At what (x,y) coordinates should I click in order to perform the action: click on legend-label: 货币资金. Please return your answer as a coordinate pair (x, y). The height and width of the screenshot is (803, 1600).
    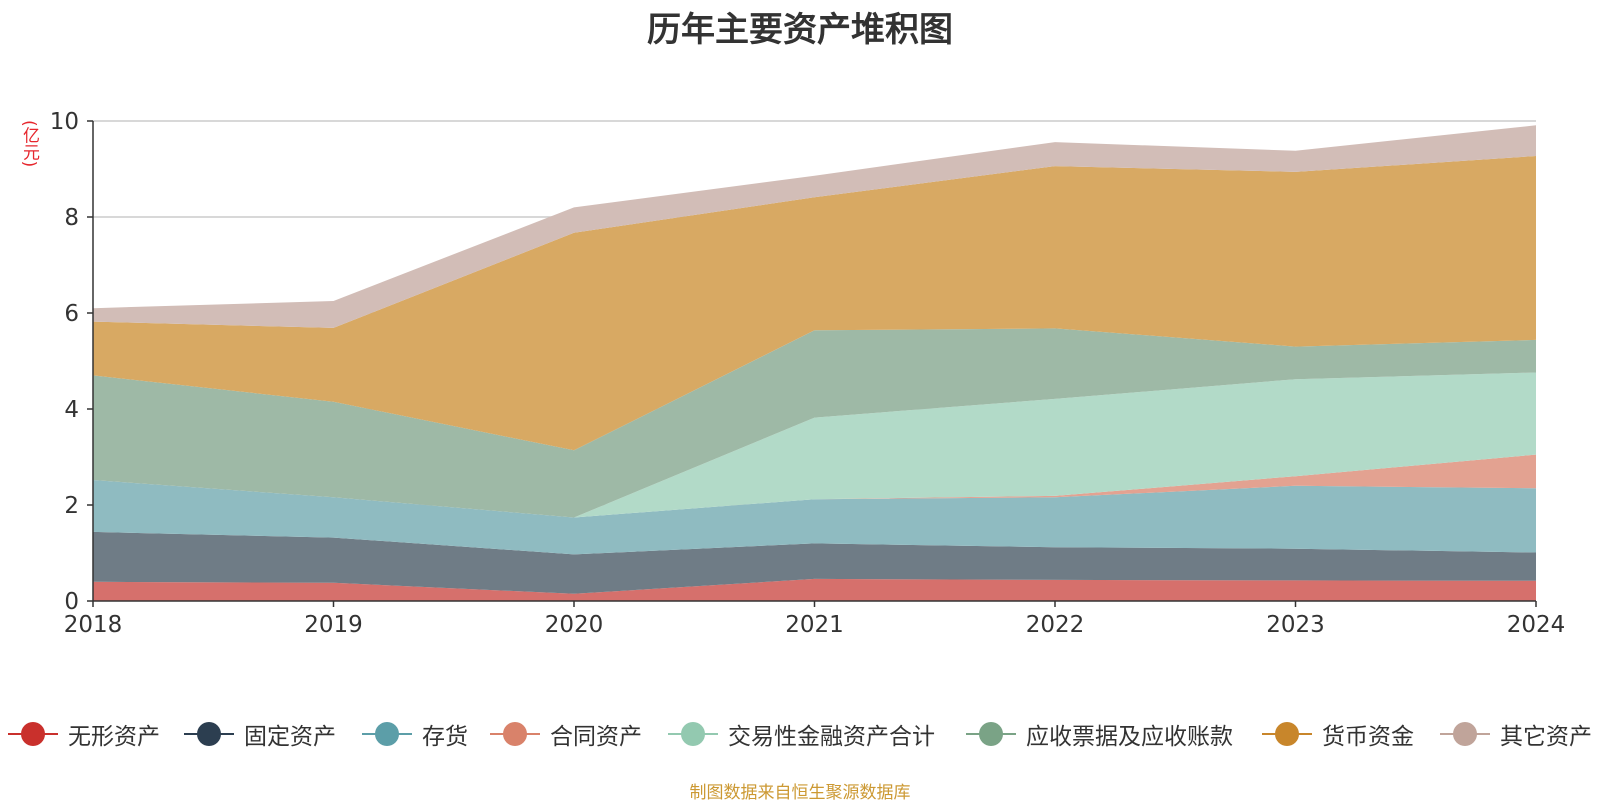
    Looking at the image, I should click on (1368, 737).